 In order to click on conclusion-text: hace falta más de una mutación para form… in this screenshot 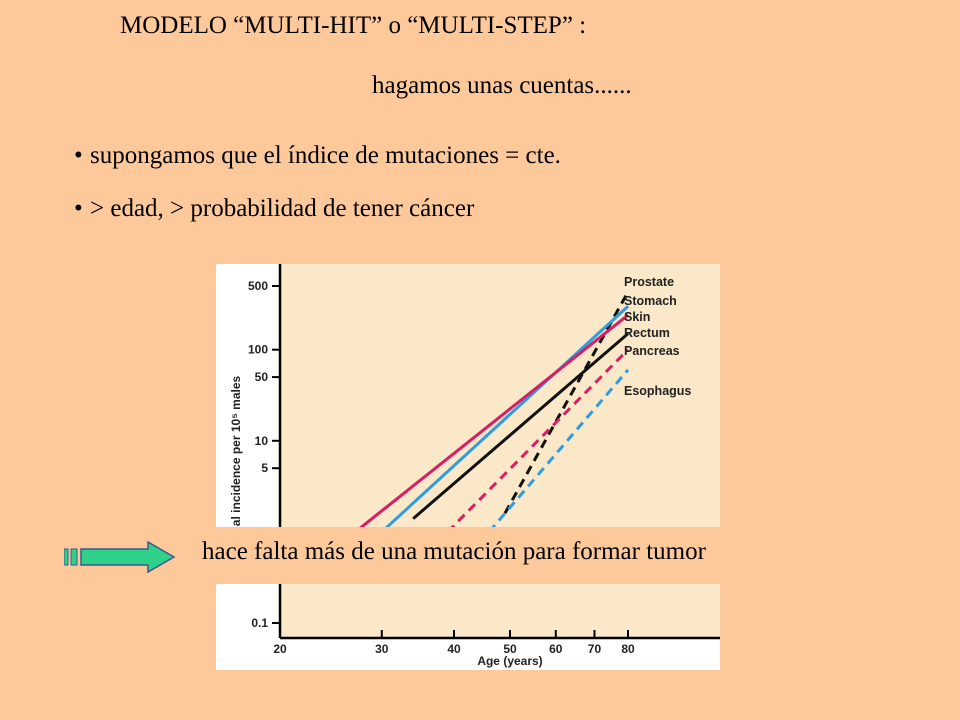, I will do `click(454, 551)`.